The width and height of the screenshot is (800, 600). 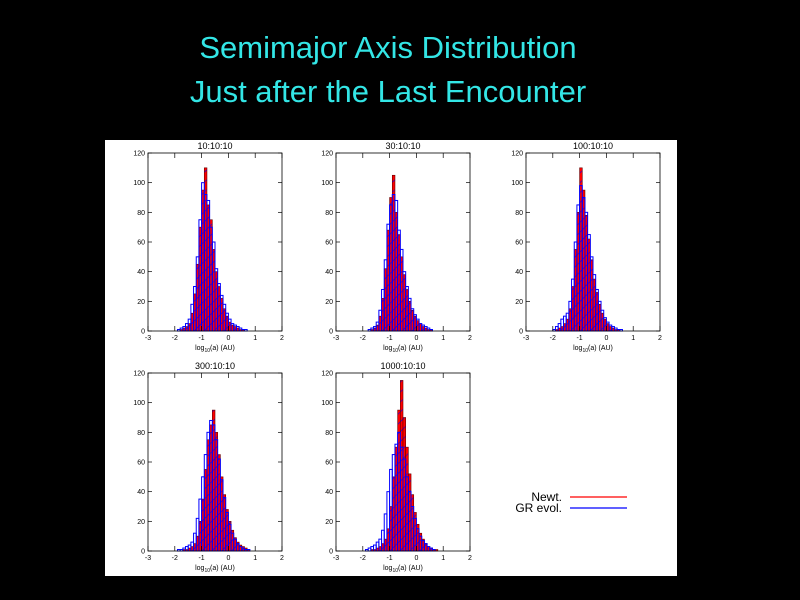 What do you see at coordinates (387, 47) in the screenshot?
I see `slide-title: Semimajor Axis Distribution` at bounding box center [387, 47].